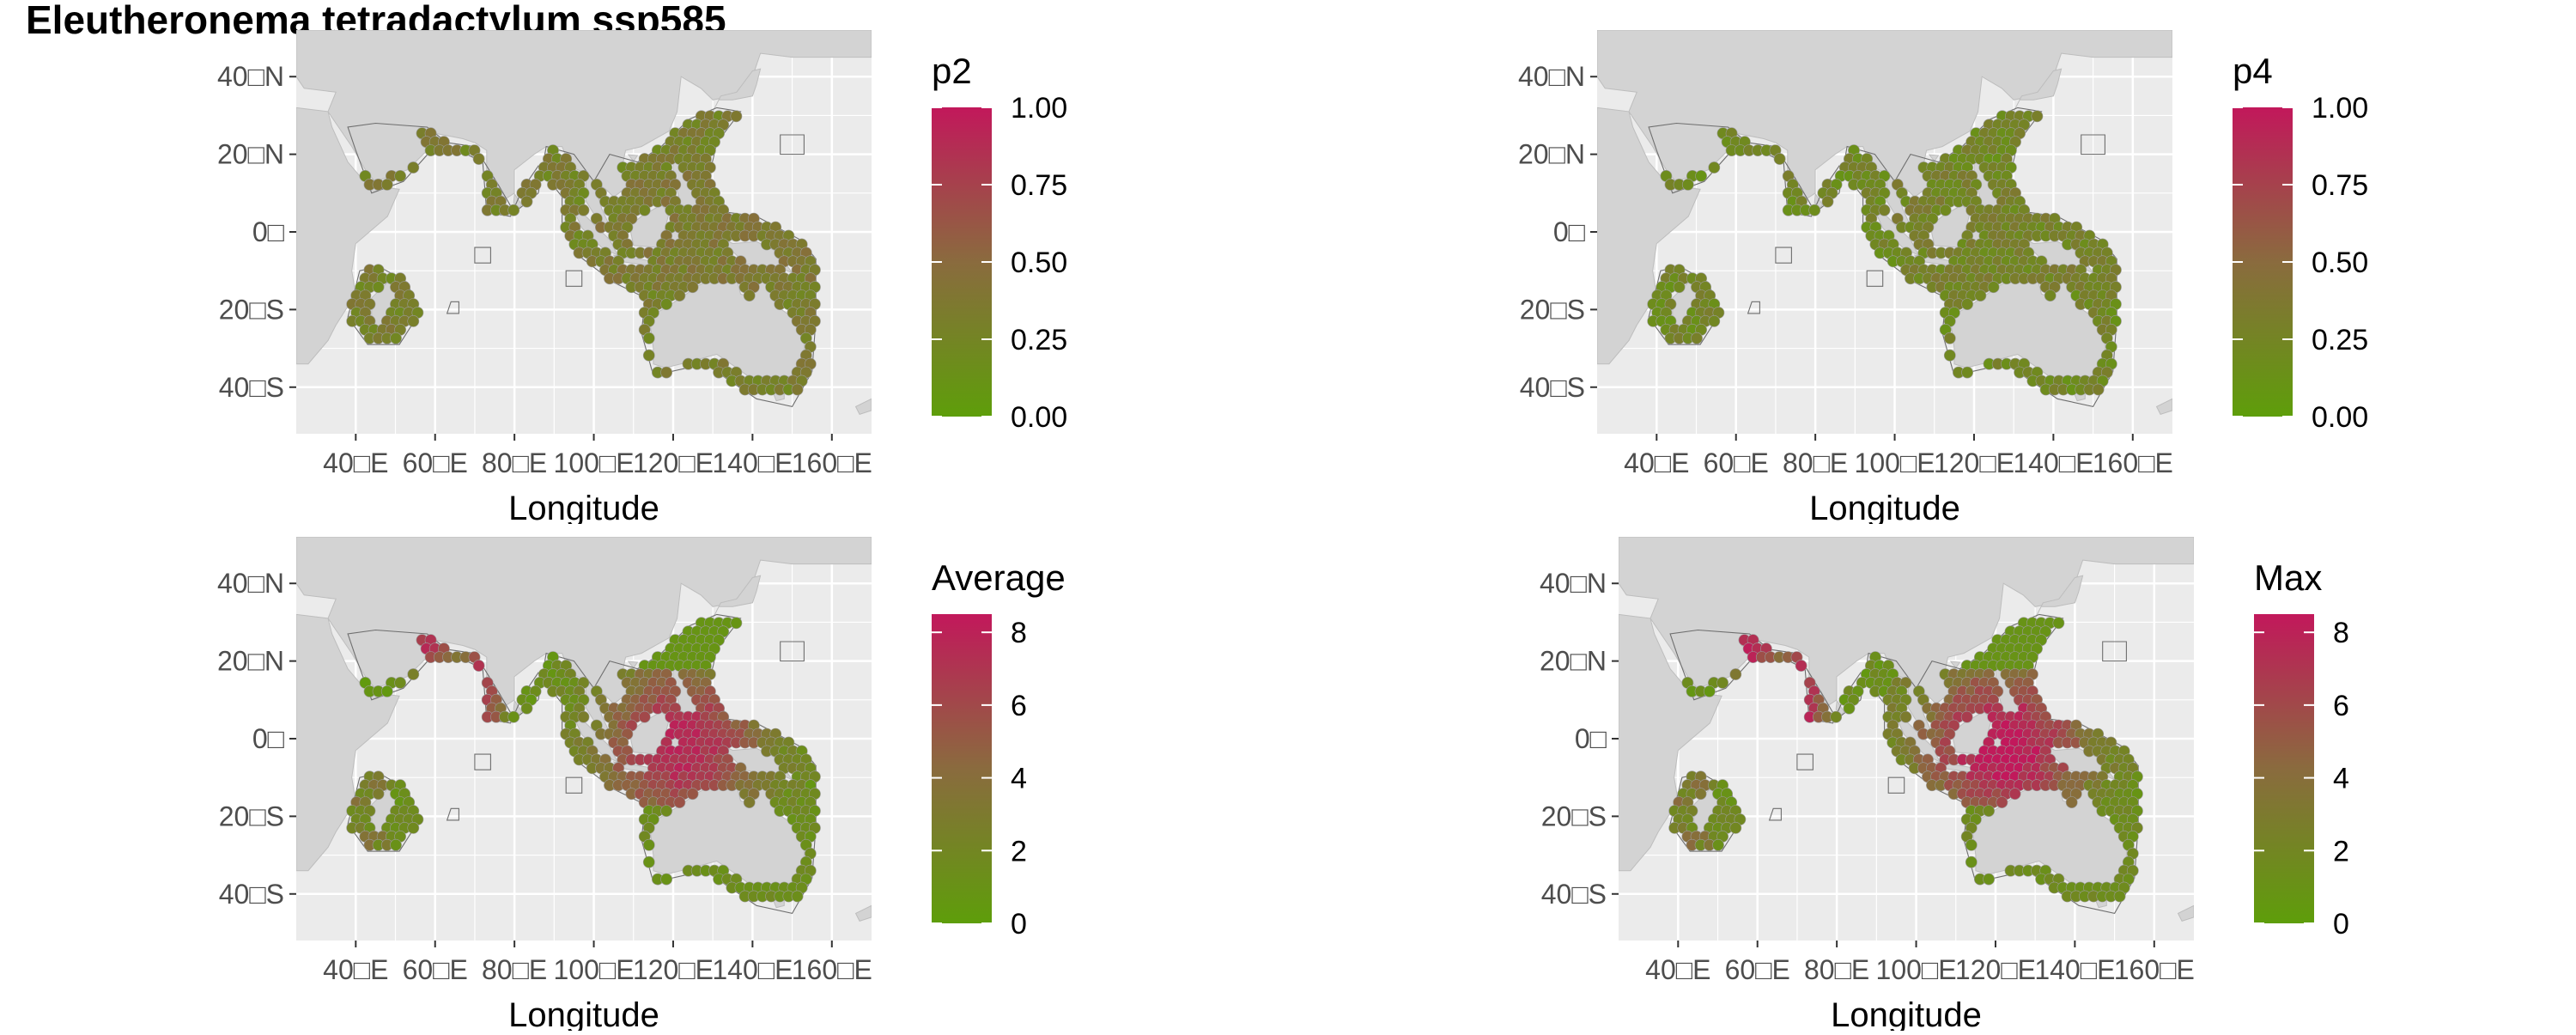  Describe the element at coordinates (594, 969) in the screenshot. I see `x-tick-label: 100□E` at that location.